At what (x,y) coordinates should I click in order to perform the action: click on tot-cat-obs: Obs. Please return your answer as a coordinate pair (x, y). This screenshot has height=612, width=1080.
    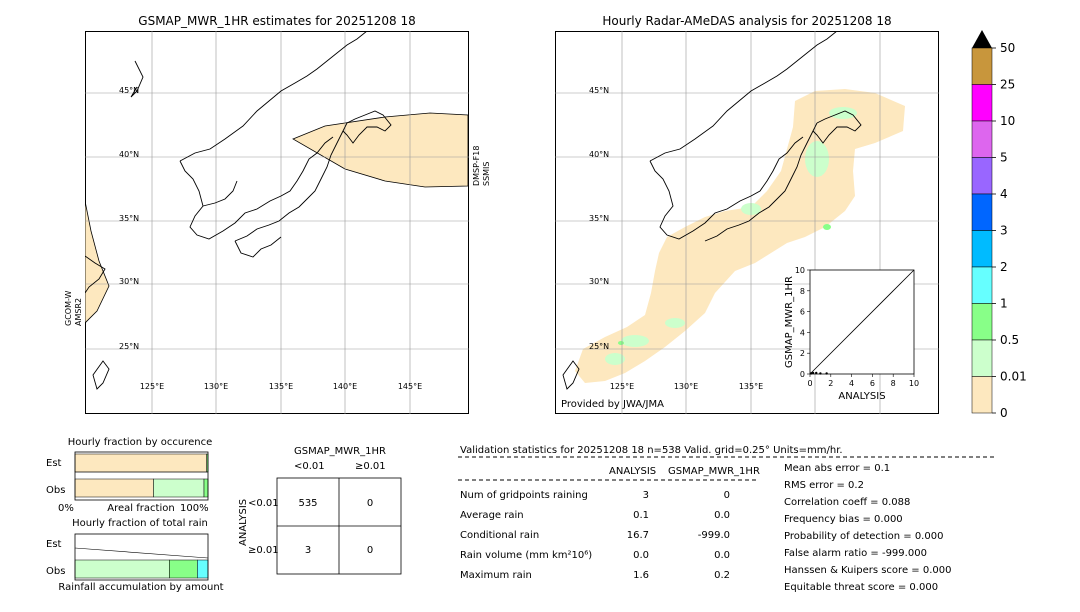
    Looking at the image, I should click on (55, 571).